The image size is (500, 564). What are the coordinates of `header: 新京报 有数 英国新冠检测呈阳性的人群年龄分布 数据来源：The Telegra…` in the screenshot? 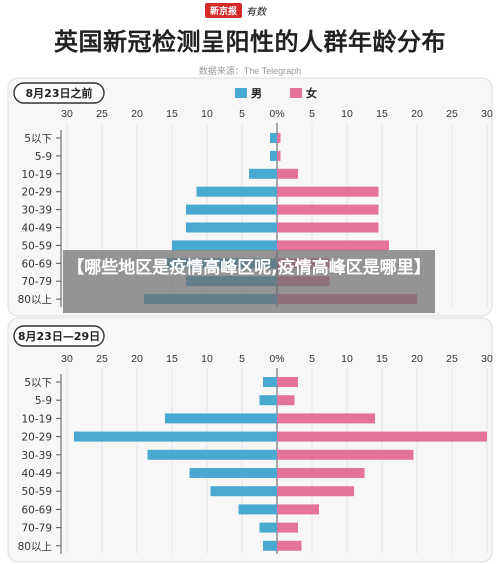 It's located at (250, 40).